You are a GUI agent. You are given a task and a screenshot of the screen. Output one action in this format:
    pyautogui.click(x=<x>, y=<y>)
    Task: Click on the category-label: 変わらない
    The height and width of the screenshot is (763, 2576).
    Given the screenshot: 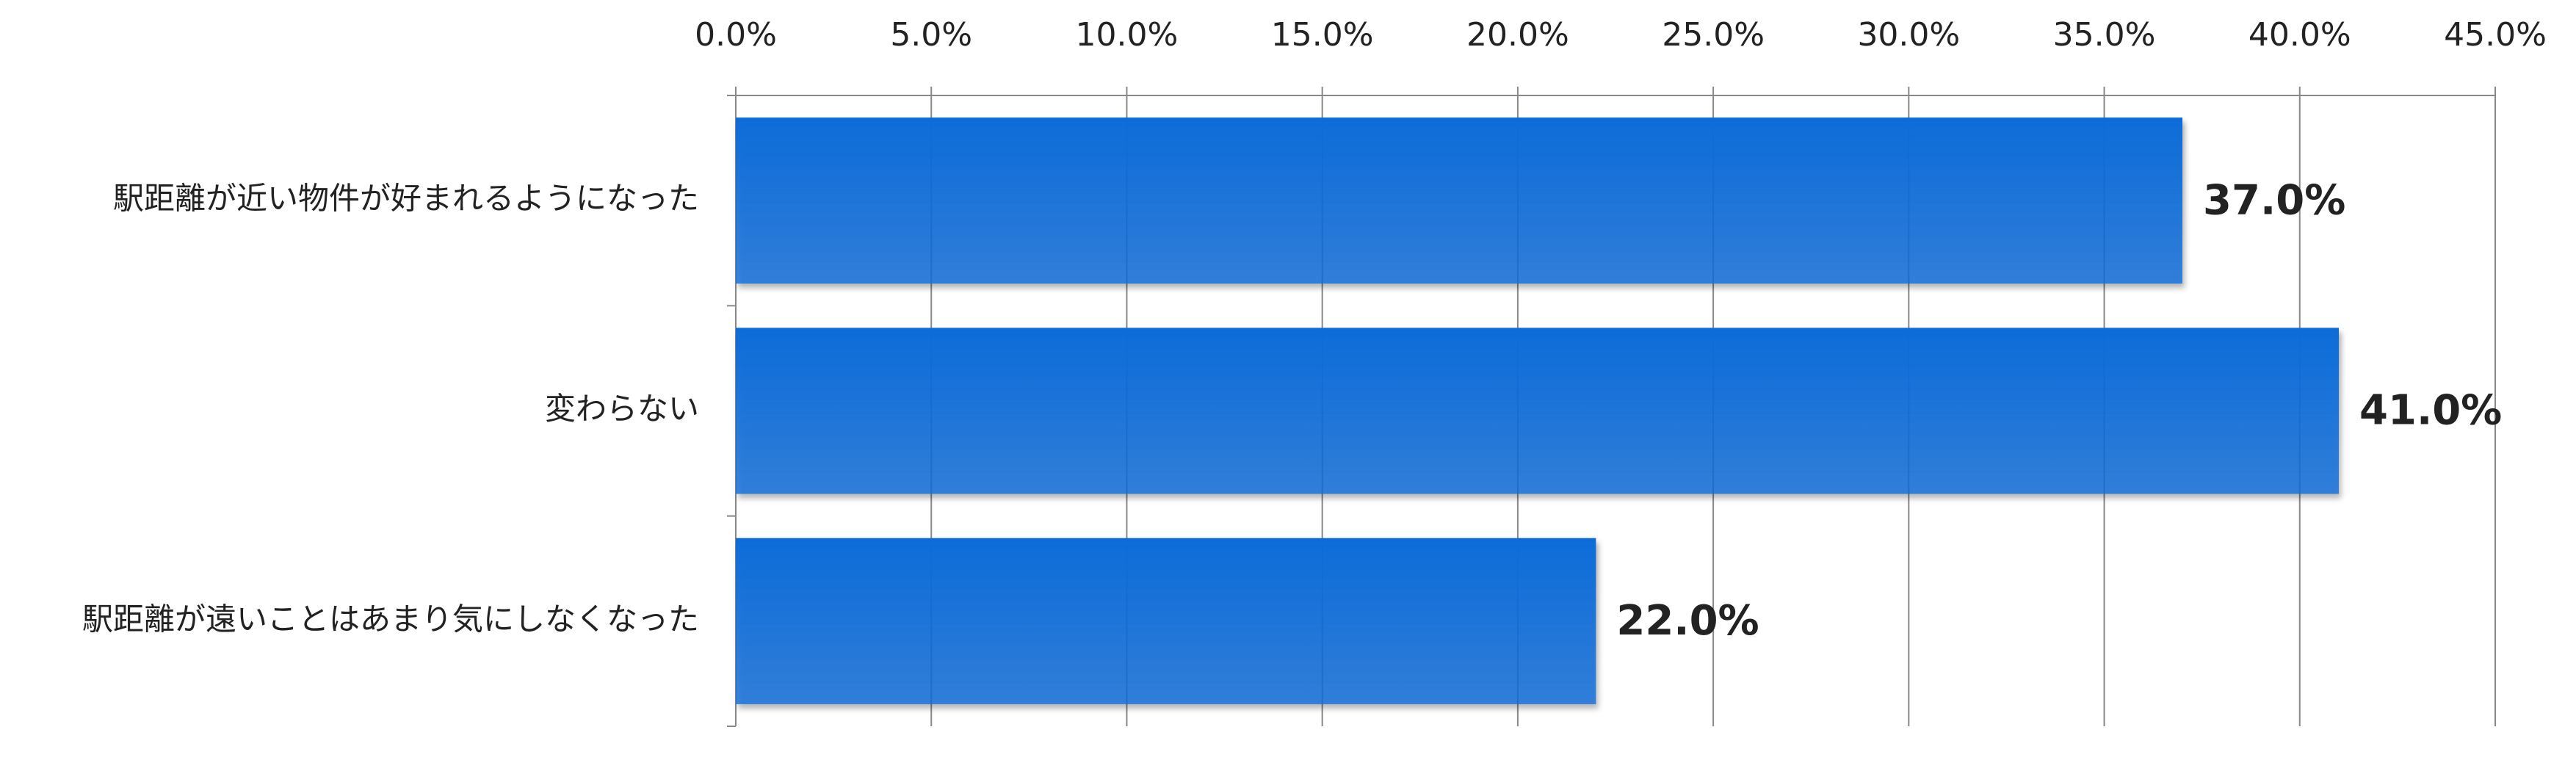 What is the action you would take?
    pyautogui.click(x=622, y=409)
    